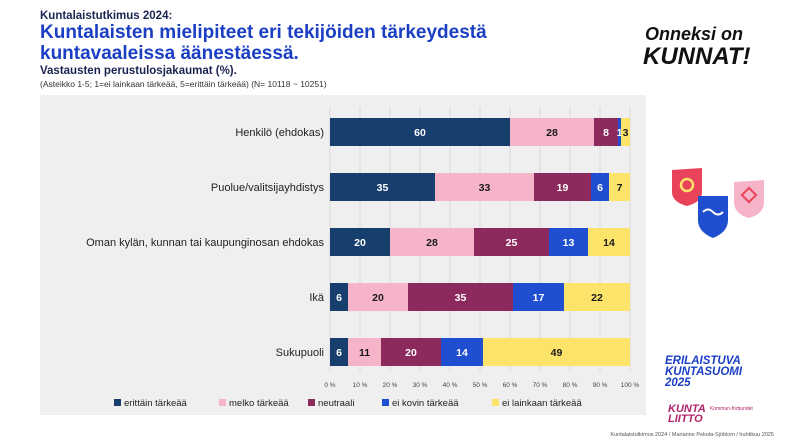  I want to click on kuntaliitto-logo: KUNTA LIITTO Kommun-förbundet, so click(713, 415).